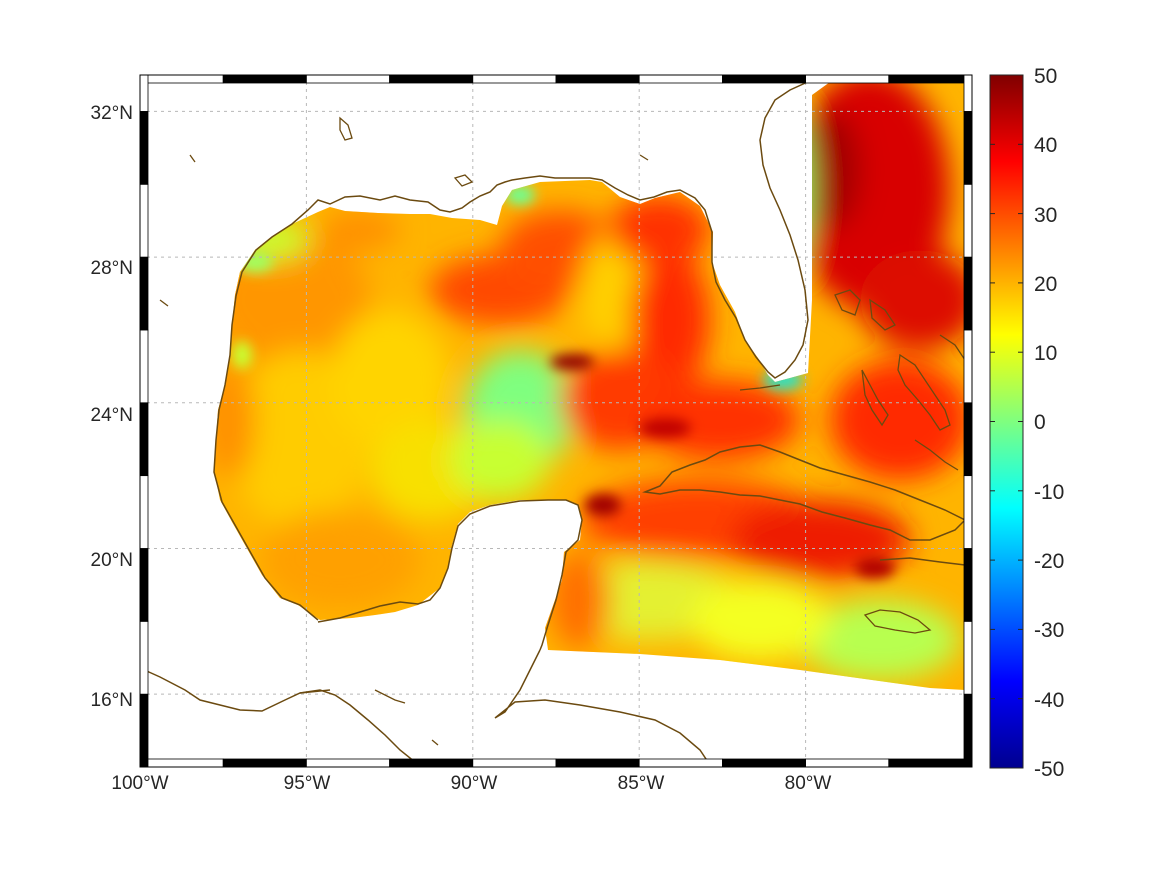 This screenshot has height=875, width=1167. I want to click on colorbar-gradient, so click(1006, 421).